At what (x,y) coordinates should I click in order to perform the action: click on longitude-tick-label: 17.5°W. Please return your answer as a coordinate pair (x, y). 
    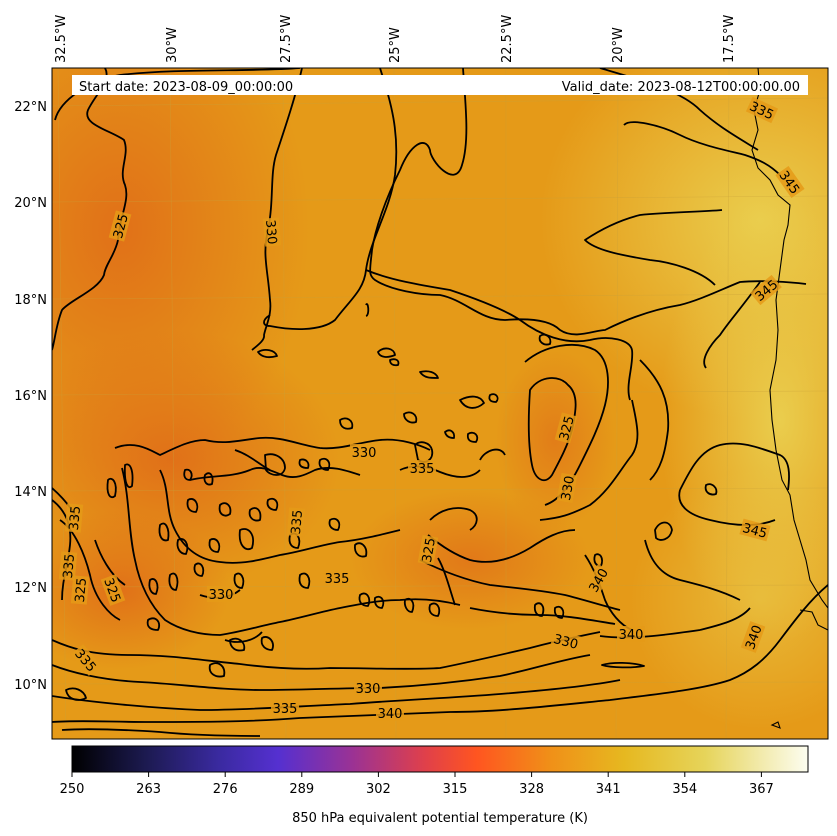
    Looking at the image, I should click on (729, 39).